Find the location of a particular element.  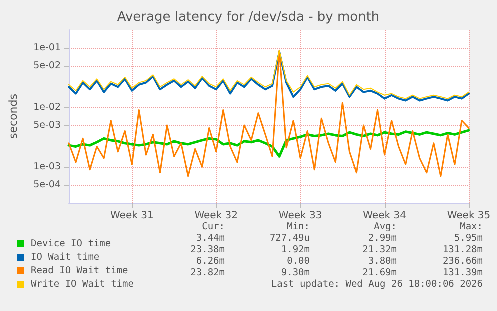

y-tick-label: 5e-04 is located at coordinates (47, 185).